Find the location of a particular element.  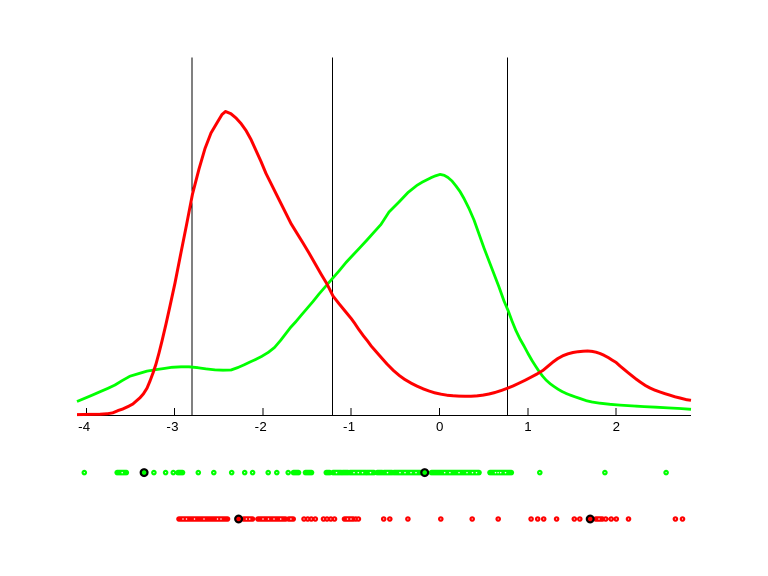

svg-text: 3 is located at coordinates (174, 426).